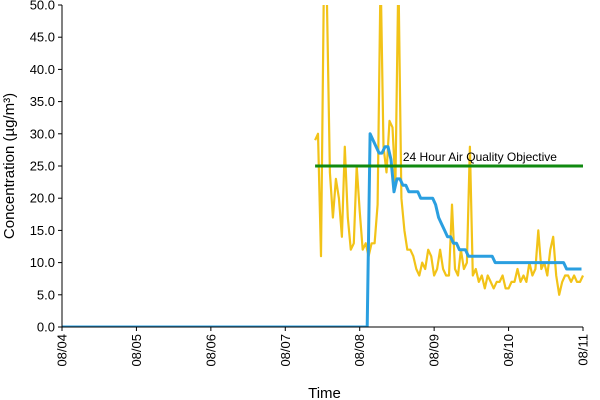  Describe the element at coordinates (323, 347) in the screenshot. I see `x-ticks: 08/04 08/05 08/06 08/07 08/08 08/09 08/10 08/11` at that location.